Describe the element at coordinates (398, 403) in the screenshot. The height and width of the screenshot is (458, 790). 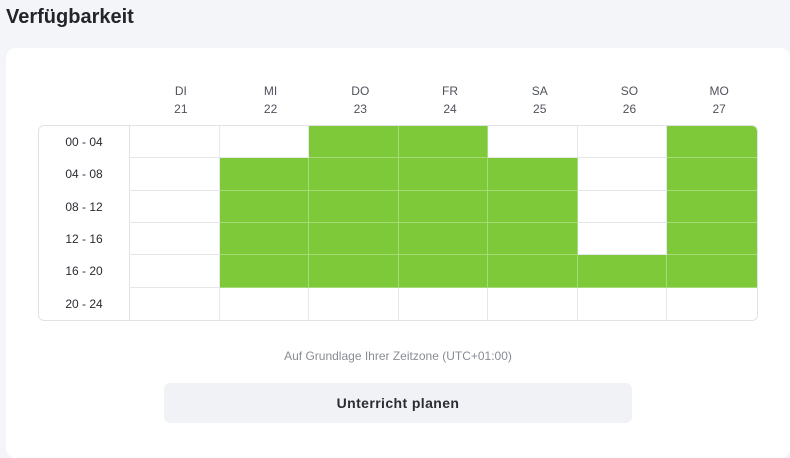
I see `schedule-lesson-button: Unterricht planen` at that location.